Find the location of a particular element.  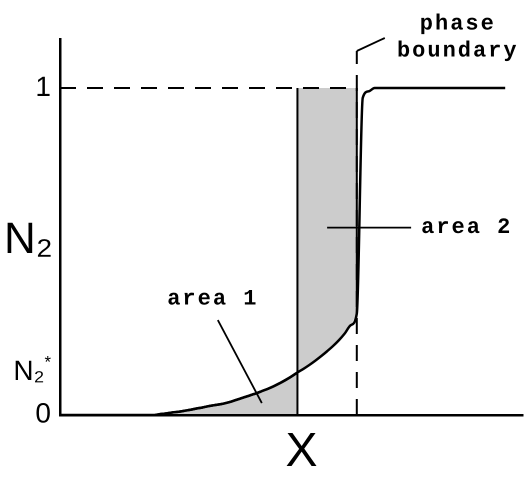

y-tick-label: 1 is located at coordinates (43, 86).